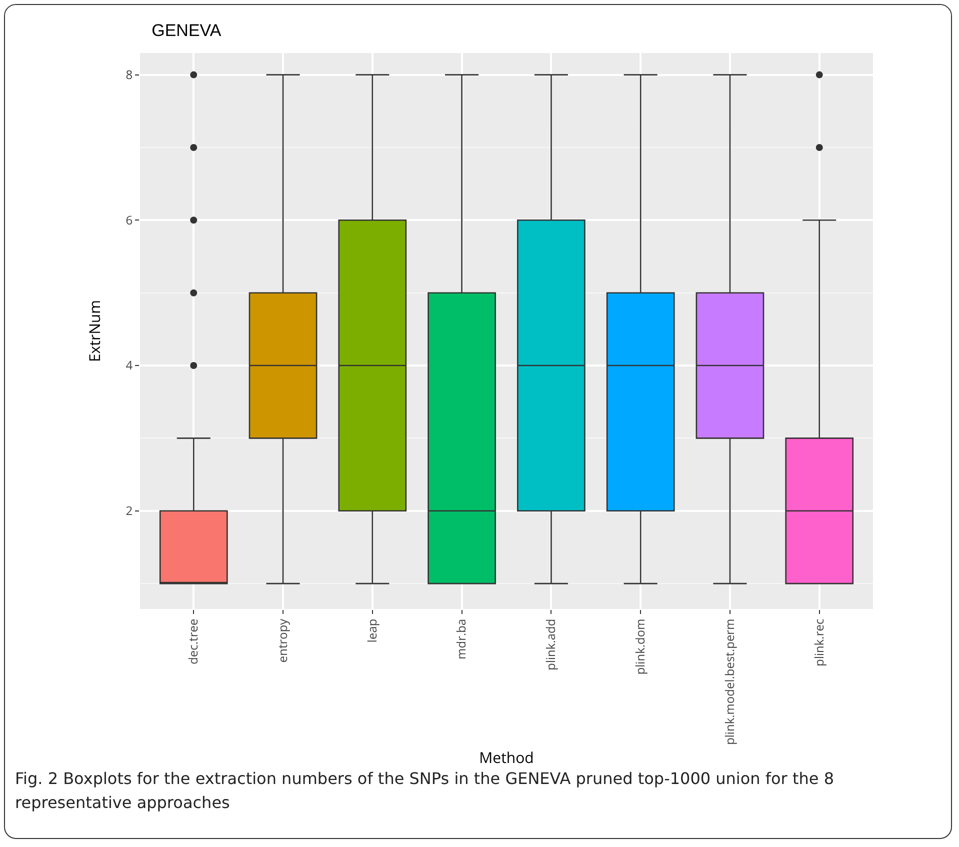 This screenshot has width=959, height=847. Describe the element at coordinates (461, 639) in the screenshot. I see `x-tick-label: mdr.ba` at that location.